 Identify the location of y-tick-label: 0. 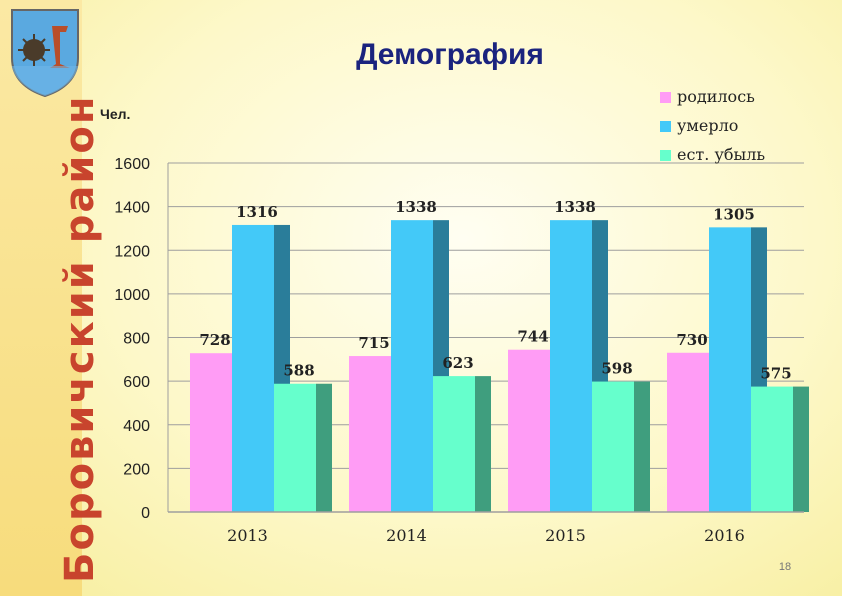
(145, 513).